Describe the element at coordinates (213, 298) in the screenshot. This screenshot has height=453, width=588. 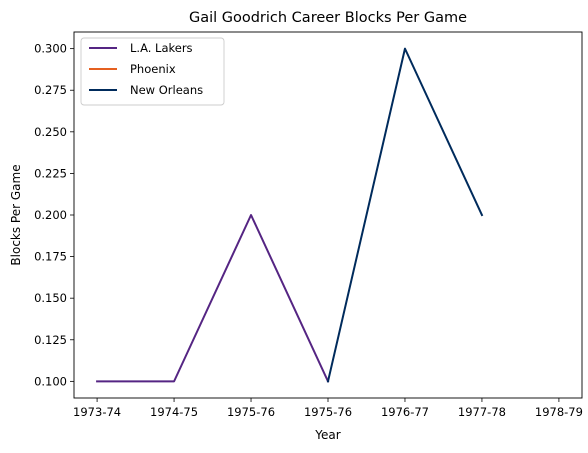
I see `series-line` at that location.